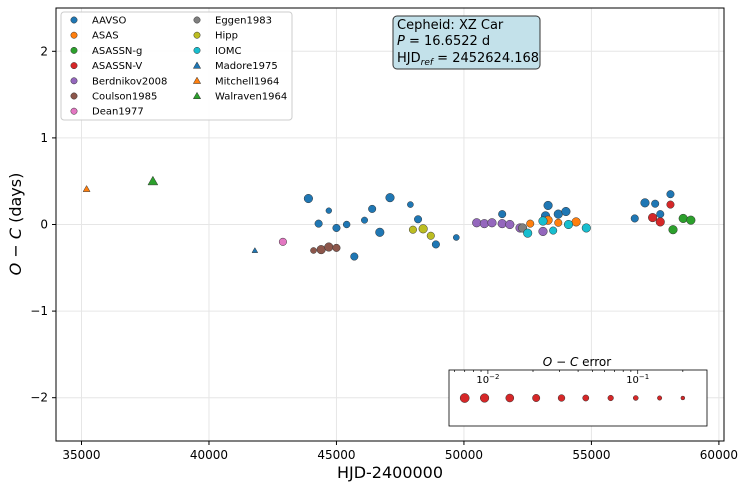  Describe the element at coordinates (43, 224) in the screenshot. I see `y-axis-ticks: −2 −1 0 1 2` at that location.